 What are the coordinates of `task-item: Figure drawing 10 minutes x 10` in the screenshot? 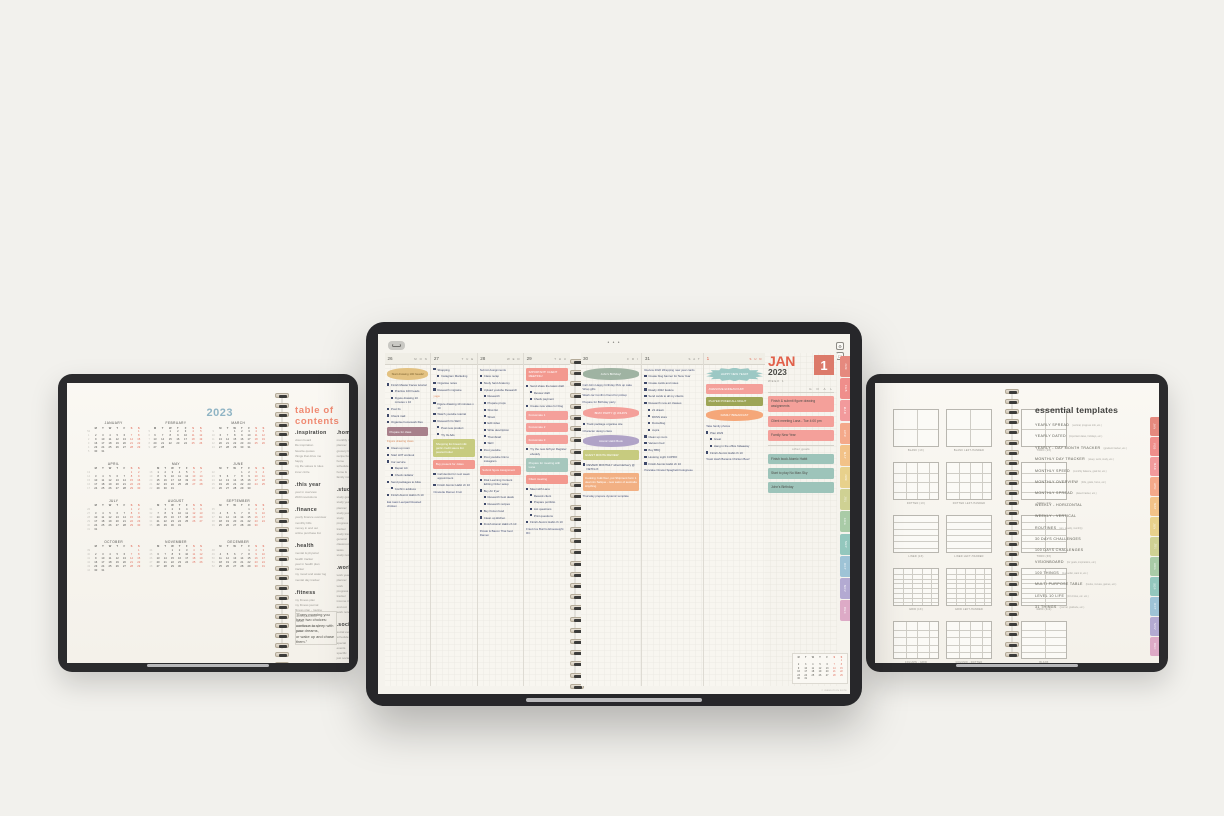 It's located at (453, 406).